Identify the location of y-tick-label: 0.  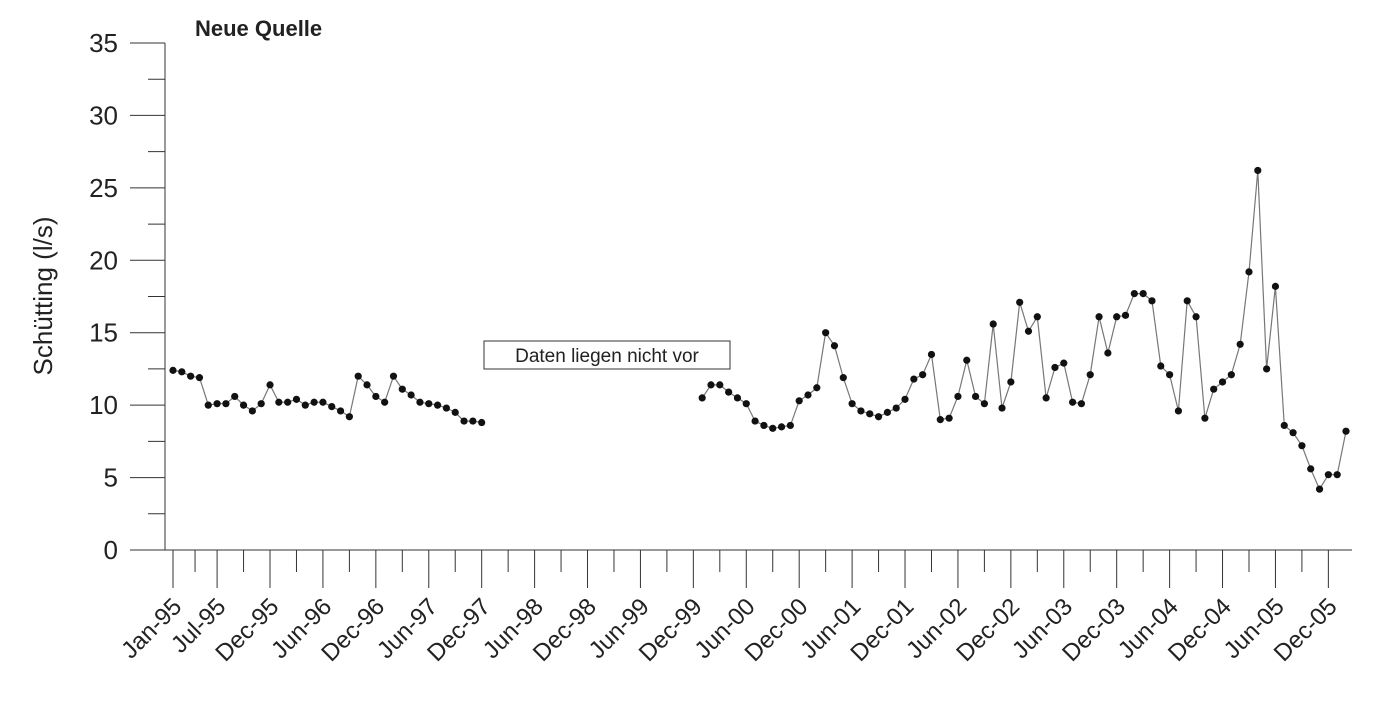
(111, 550).